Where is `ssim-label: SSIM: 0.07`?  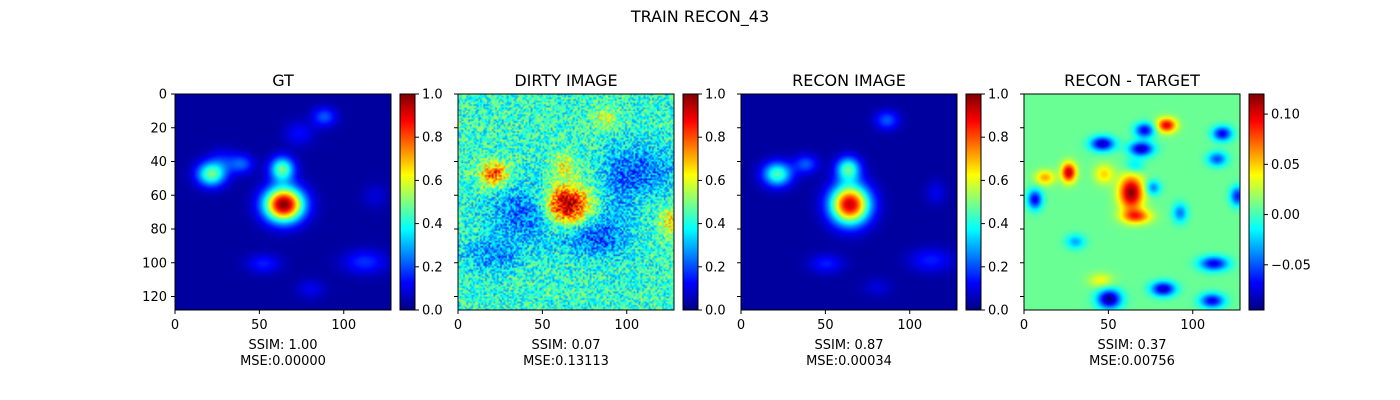 ssim-label: SSIM: 0.07 is located at coordinates (565, 345).